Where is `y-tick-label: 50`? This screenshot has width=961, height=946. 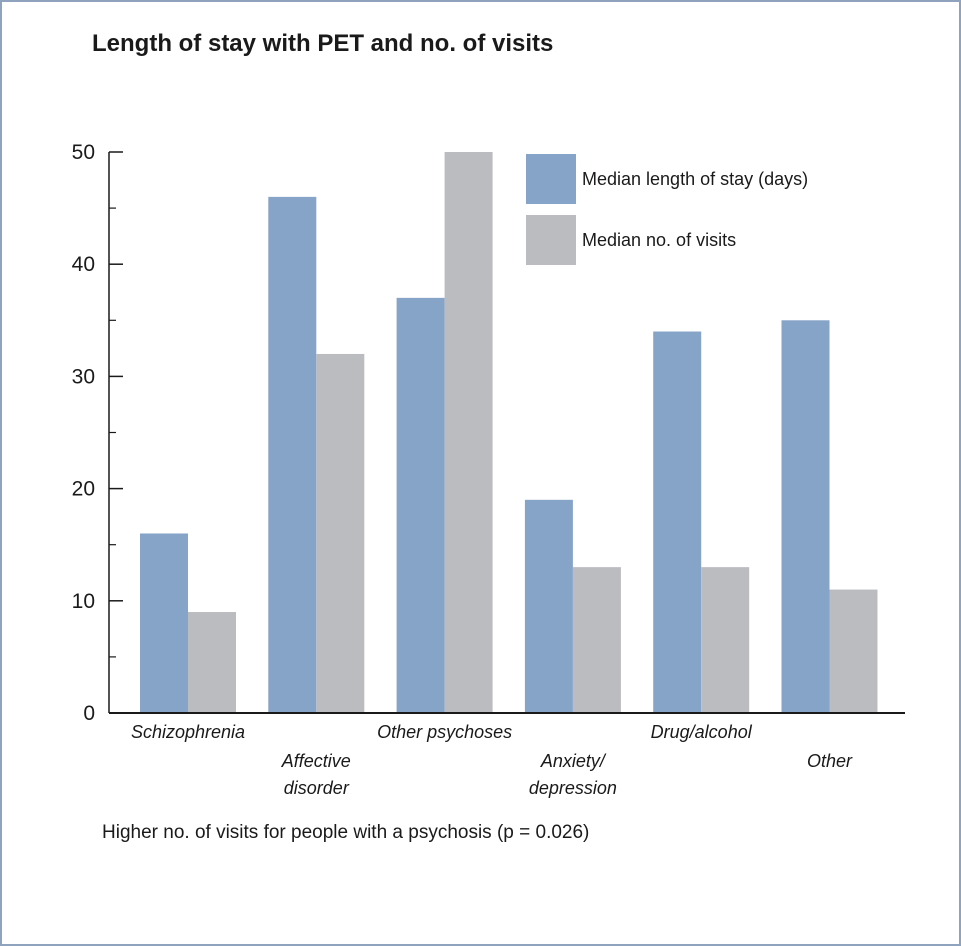 y-tick-label: 50 is located at coordinates (83, 152).